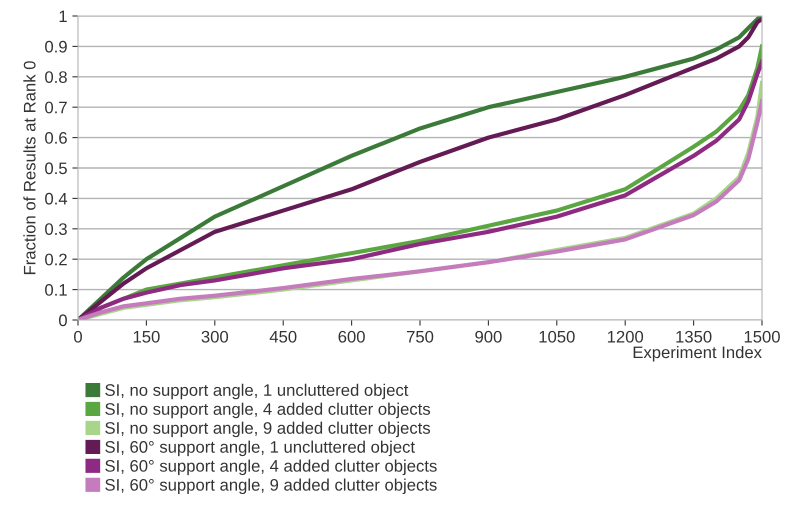 Image resolution: width=785 pixels, height=526 pixels. I want to click on legend-label: SI, 60° support angle, 4 added clutter objects, so click(271, 468).